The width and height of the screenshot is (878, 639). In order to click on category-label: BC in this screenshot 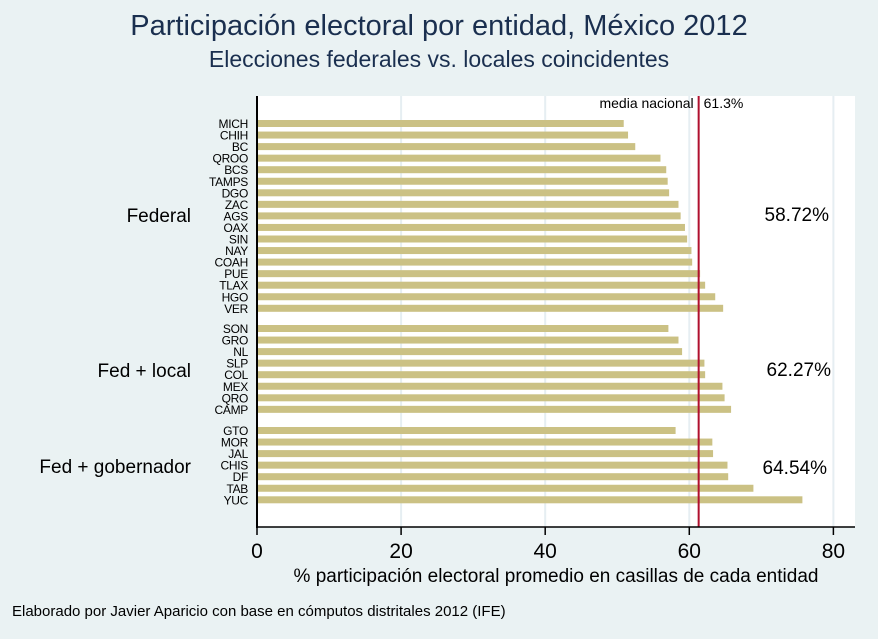, I will do `click(240, 147)`.